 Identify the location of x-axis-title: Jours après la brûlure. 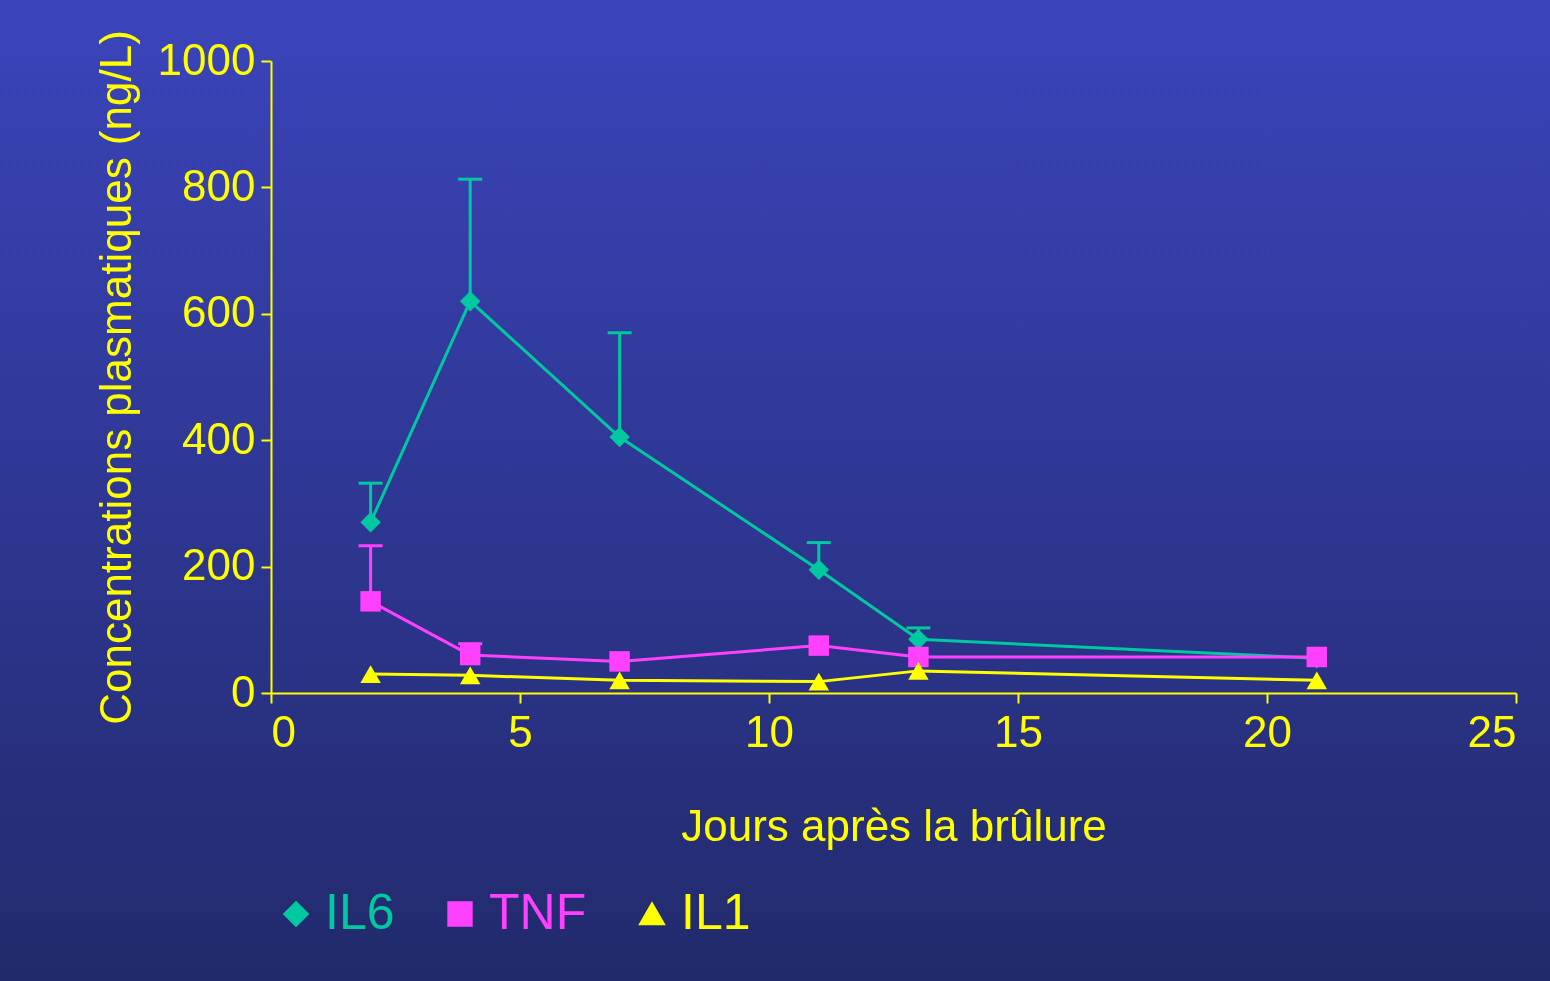
(894, 825).